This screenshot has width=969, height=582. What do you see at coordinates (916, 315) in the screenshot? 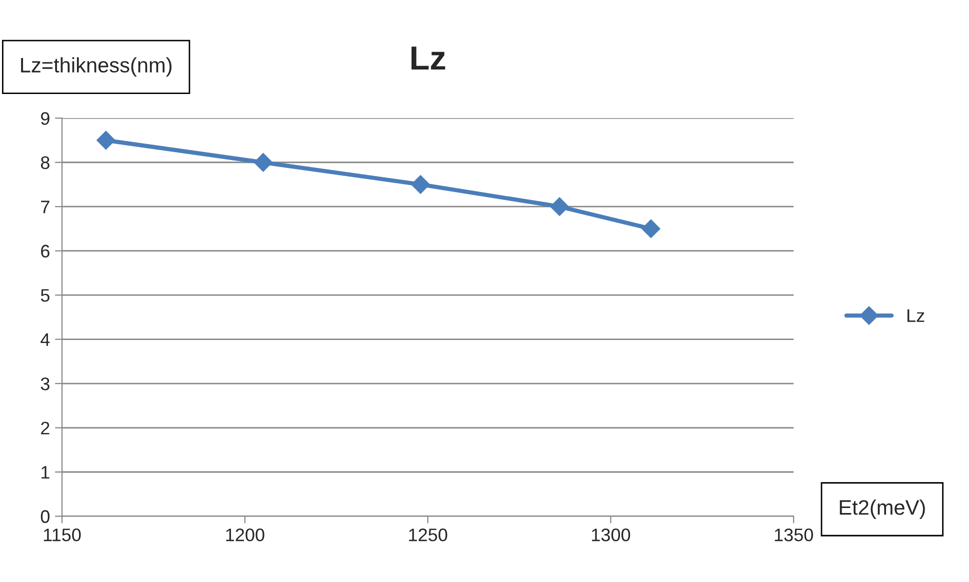
I see `legend-label: Lz` at bounding box center [916, 315].